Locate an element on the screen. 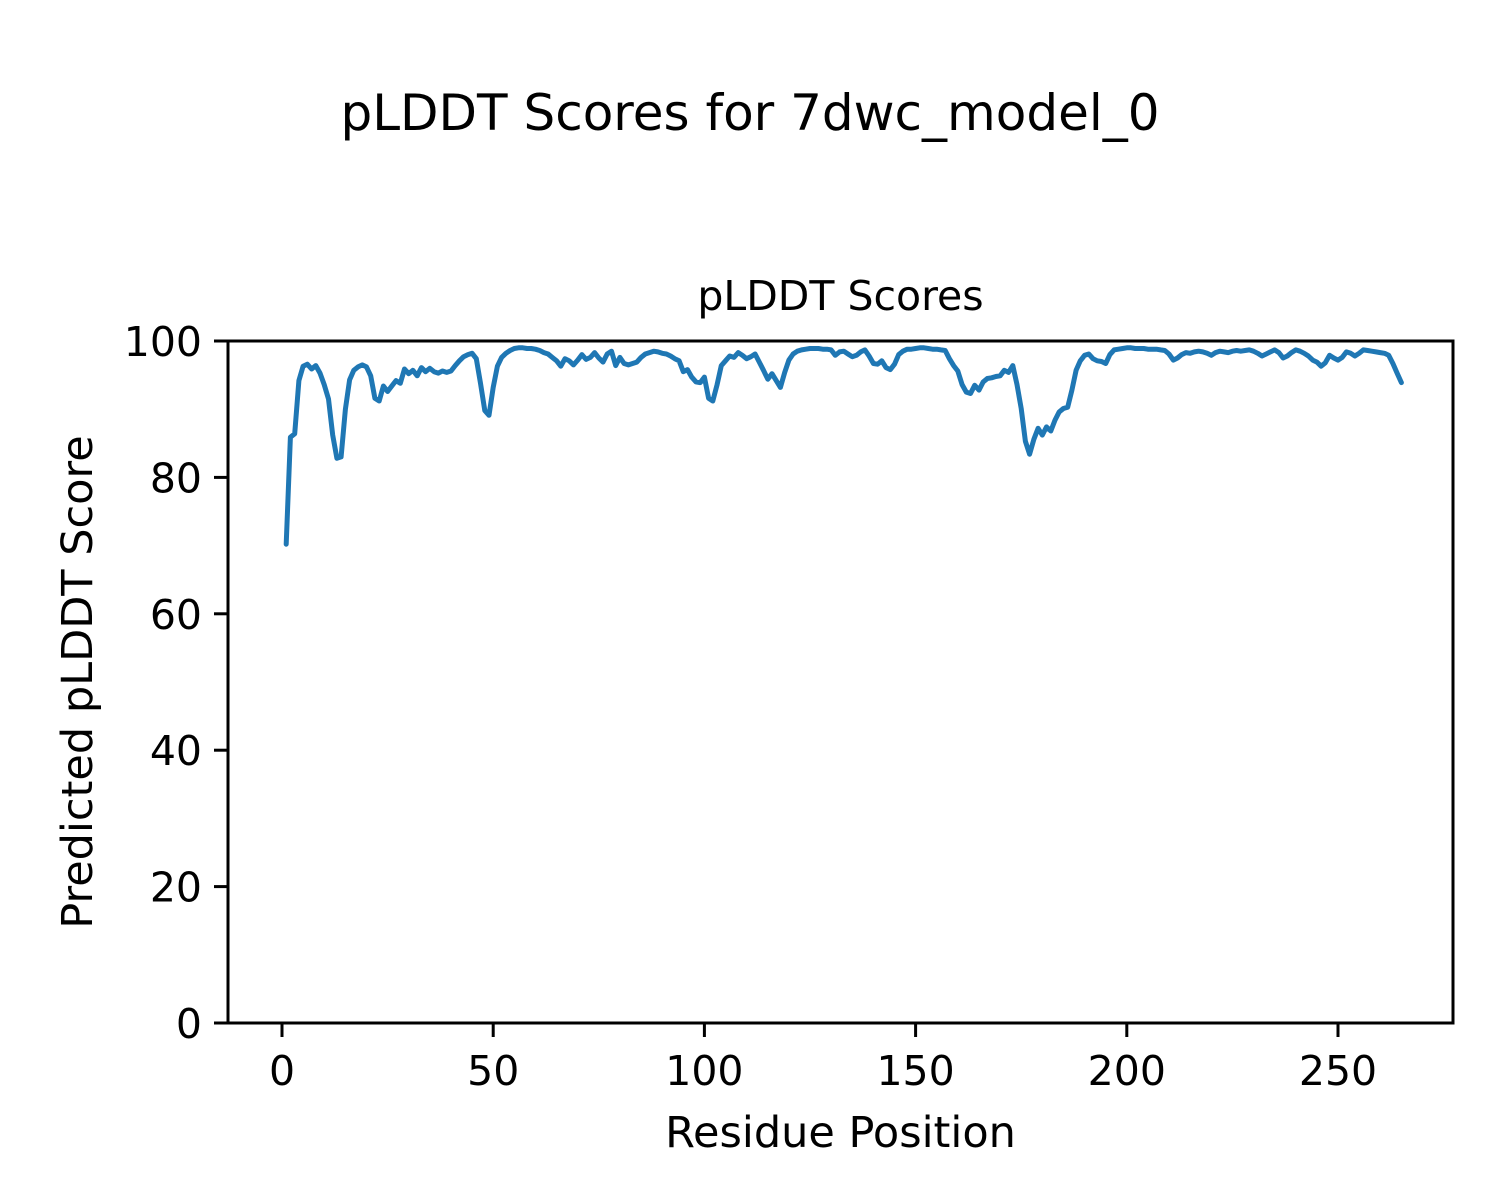  figure-title: pLDDT Scores for 7dwc_model_0 is located at coordinates (750, 113).